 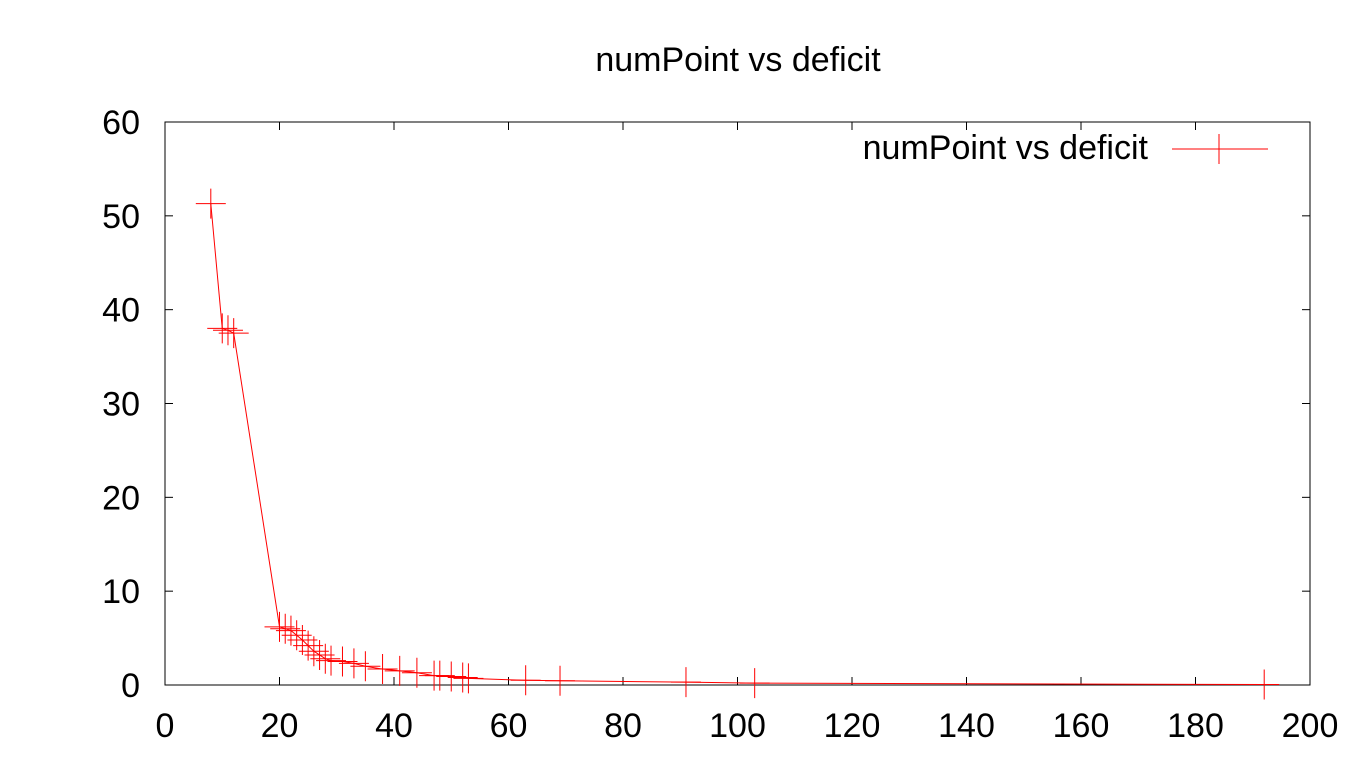 I want to click on x-tick-label: 120, so click(x=852, y=726).